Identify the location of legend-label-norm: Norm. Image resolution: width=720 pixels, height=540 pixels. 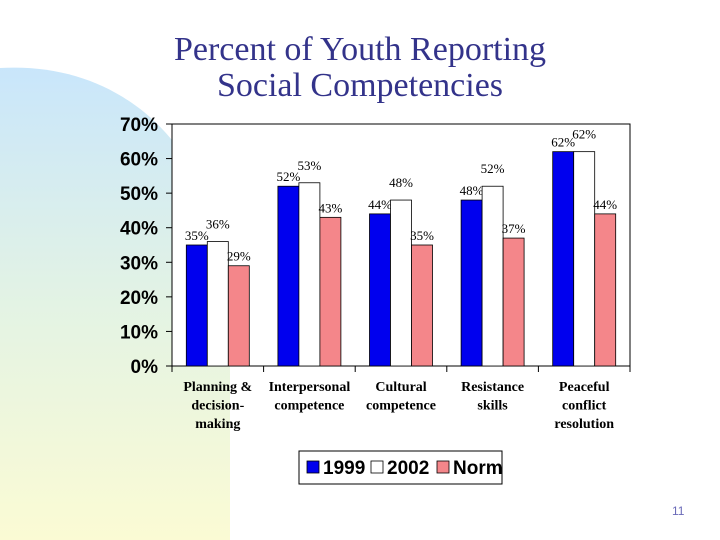
(478, 468).